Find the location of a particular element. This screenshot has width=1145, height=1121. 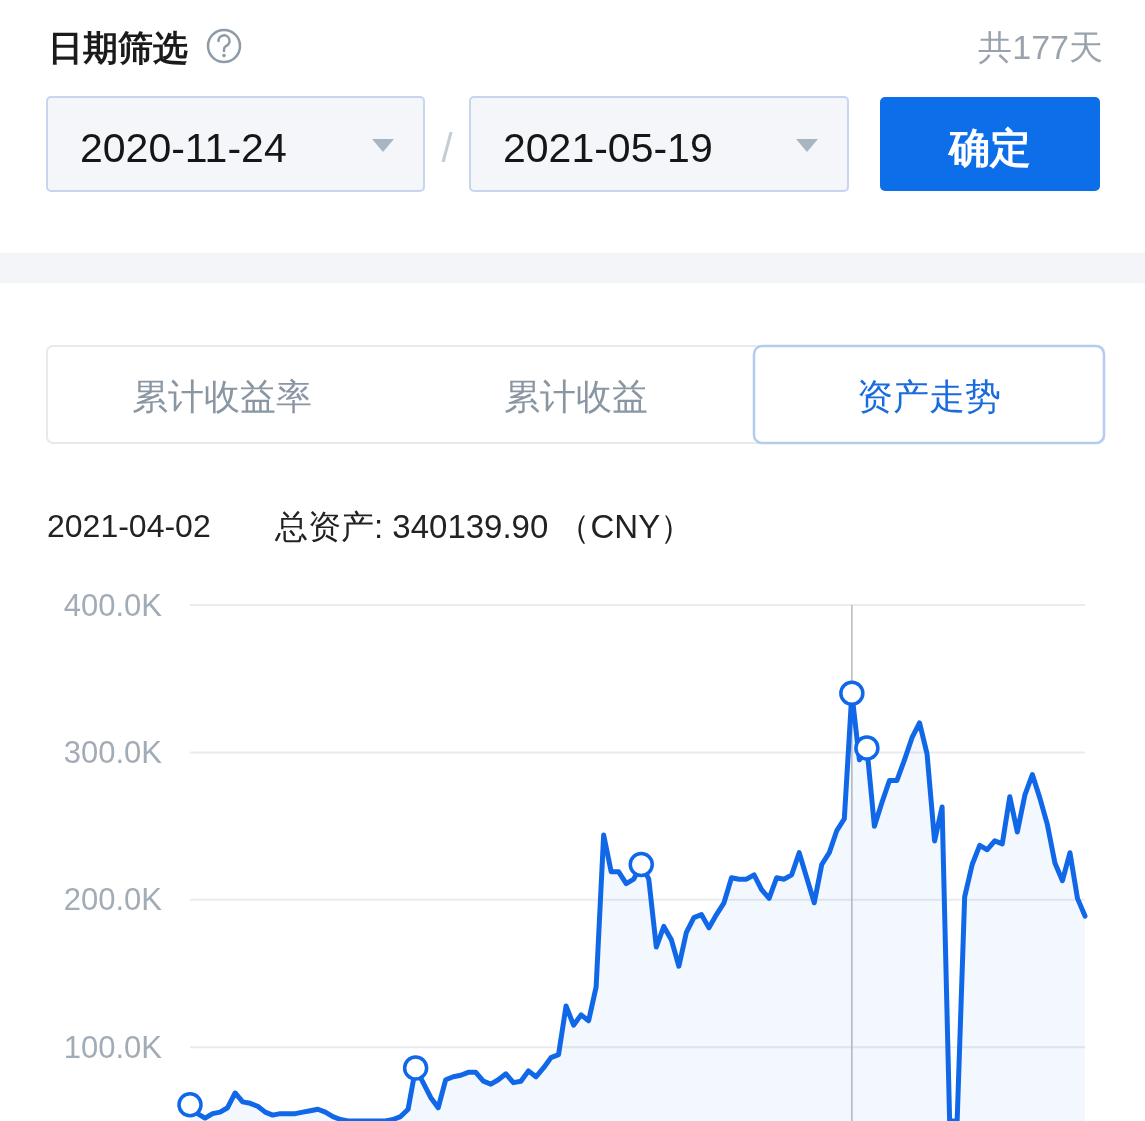

tooltip-value-label: 总资产: 340139.90 （CNY） is located at coordinates (484, 526).